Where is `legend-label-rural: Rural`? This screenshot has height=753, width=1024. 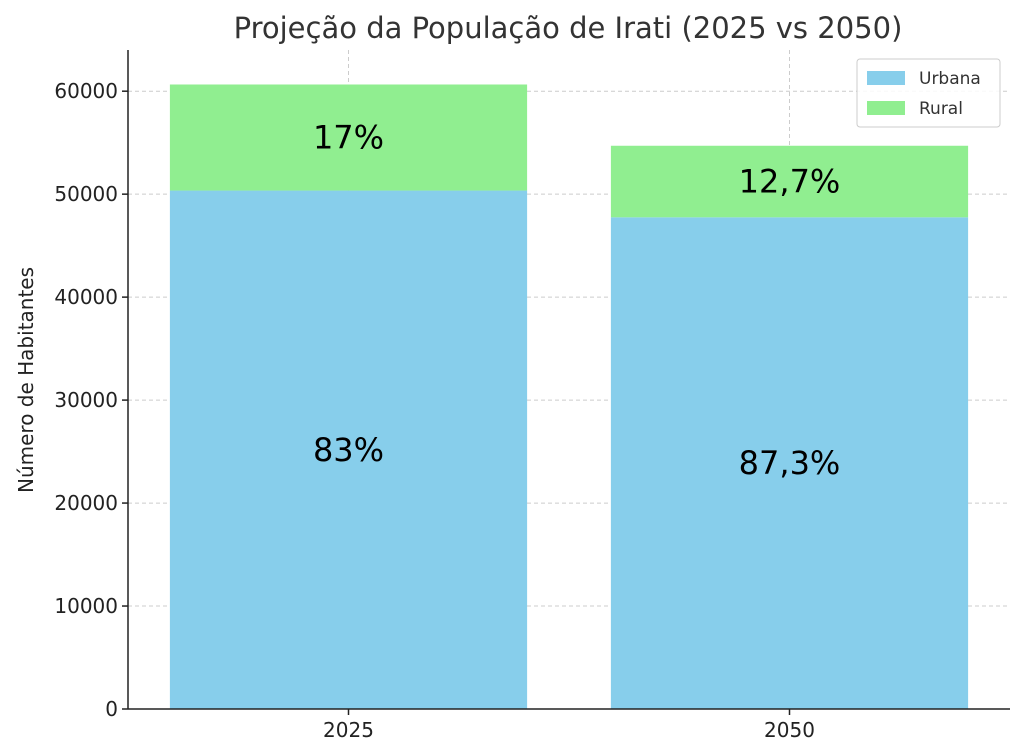
legend-label-rural: Rural is located at coordinates (941, 109).